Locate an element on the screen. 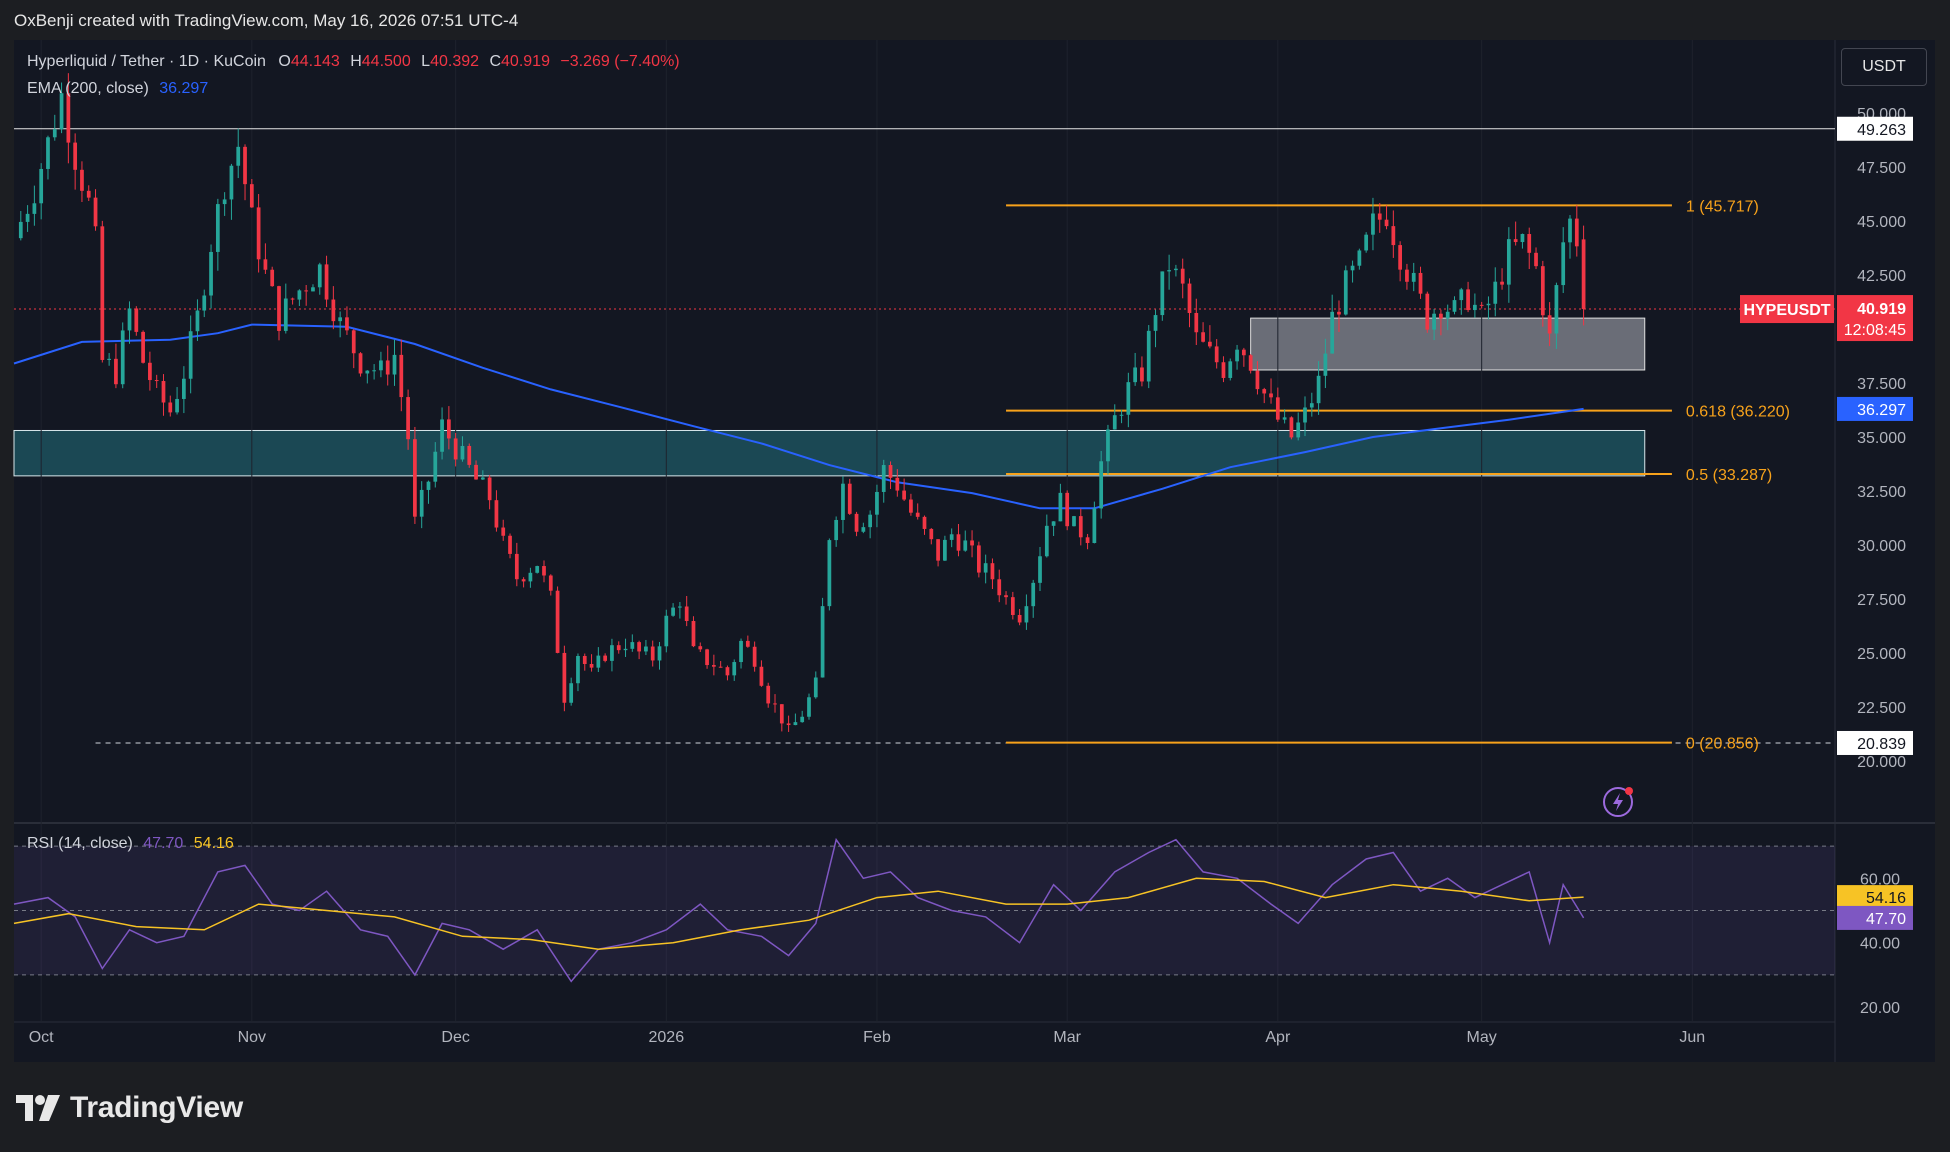 This screenshot has height=1152, width=1950. time-tick-label: 2026 is located at coordinates (667, 1037).